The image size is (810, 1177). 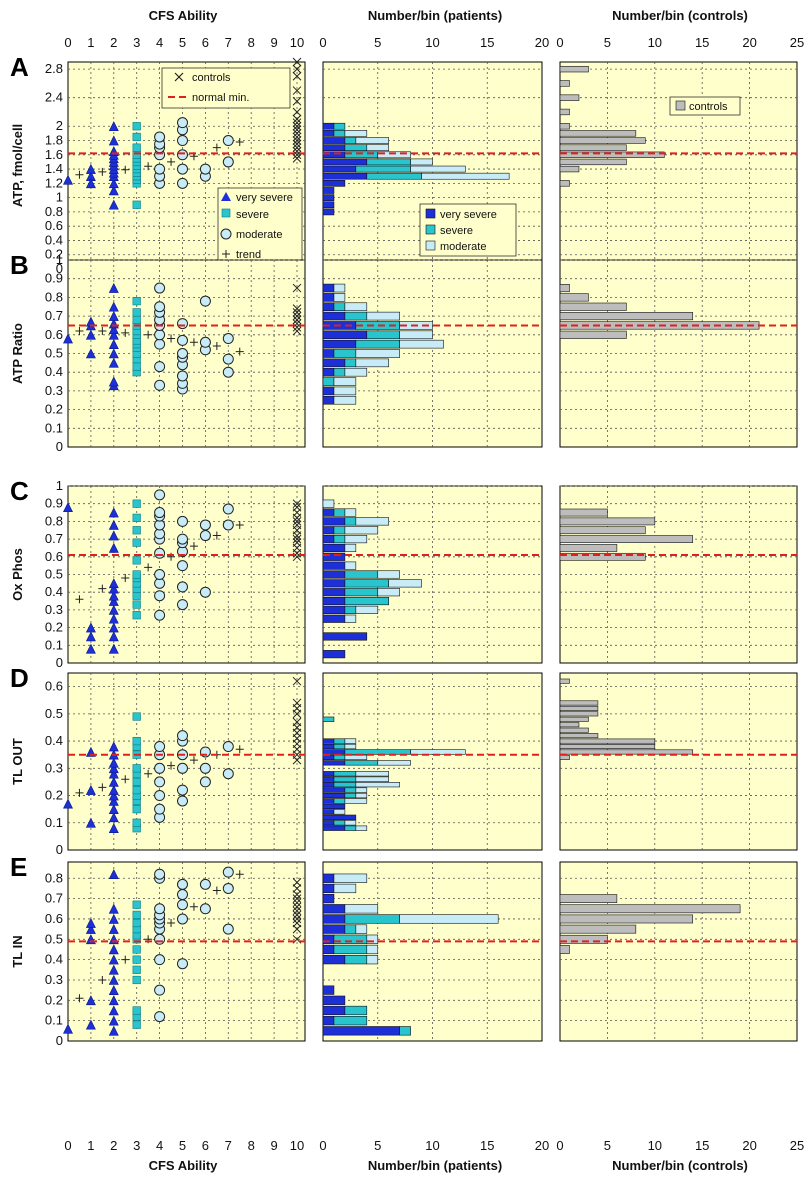 I want to click on bottom-left-axis-title: CFS Ability, so click(x=184, y=1165).